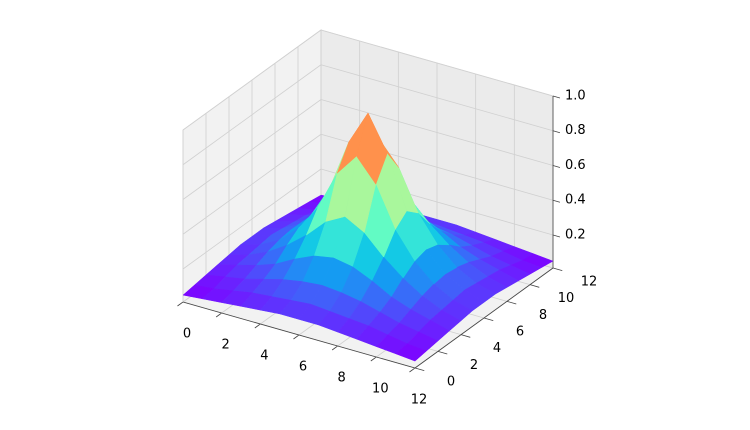 The image size is (750, 430). I want to click on y-tick-label: 4, so click(497, 348).